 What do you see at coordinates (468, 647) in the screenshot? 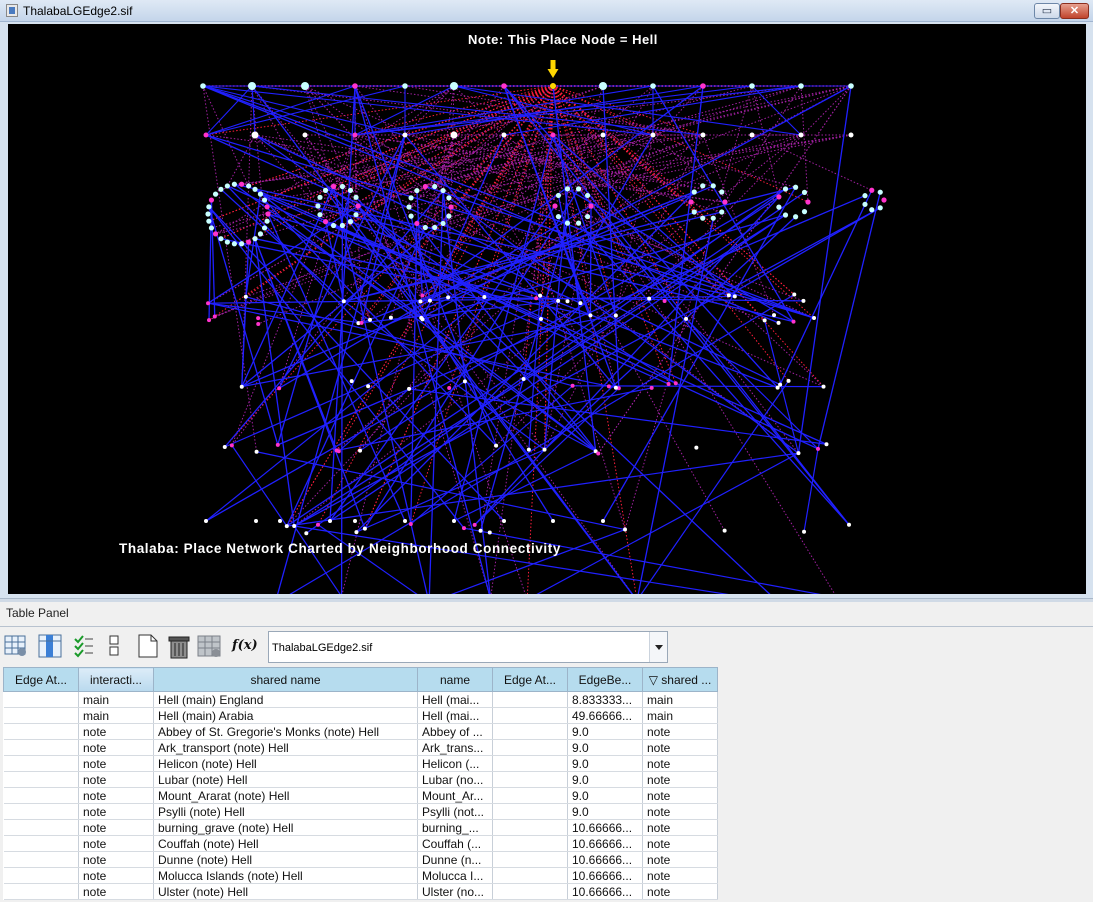
I see `network-file-dropdown: ThalabaLGEdge2.sif` at bounding box center [468, 647].